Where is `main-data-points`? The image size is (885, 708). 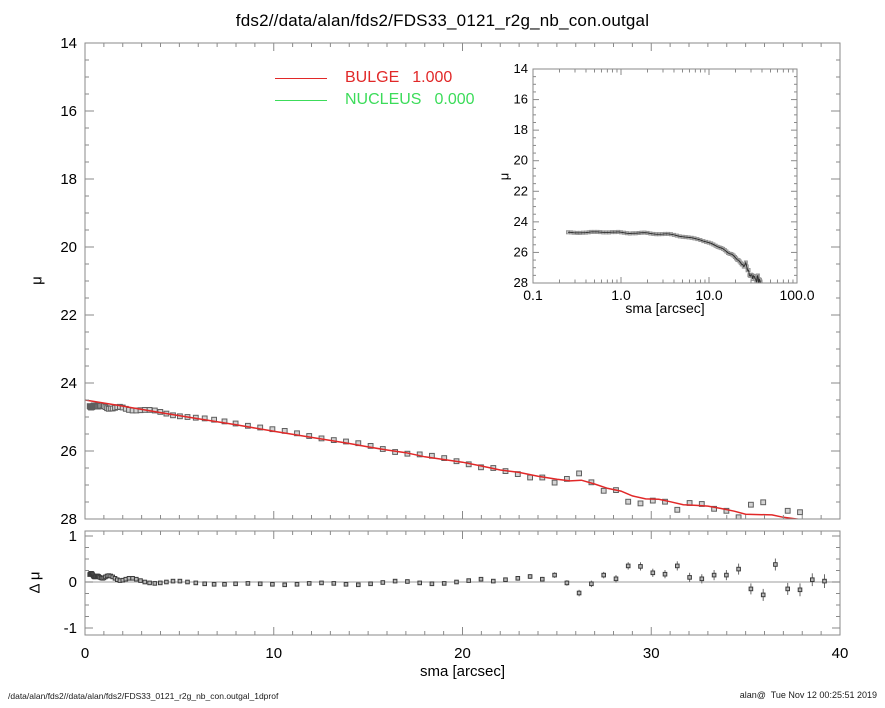
main-data-points is located at coordinates (451, 460).